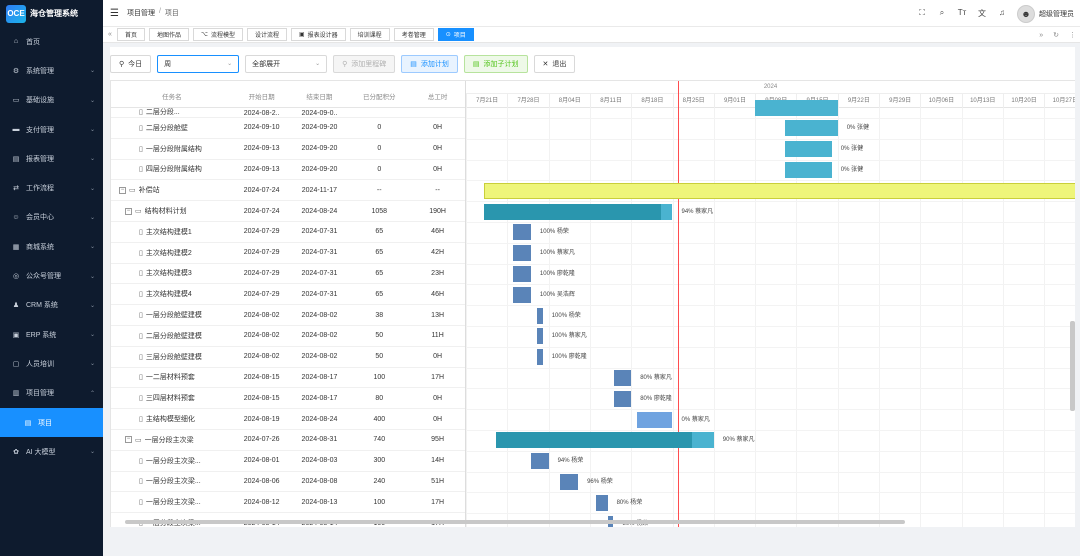 The width and height of the screenshot is (1080, 556). What do you see at coordinates (266, 34) in the screenshot?
I see `tab-3: 设计流程` at bounding box center [266, 34].